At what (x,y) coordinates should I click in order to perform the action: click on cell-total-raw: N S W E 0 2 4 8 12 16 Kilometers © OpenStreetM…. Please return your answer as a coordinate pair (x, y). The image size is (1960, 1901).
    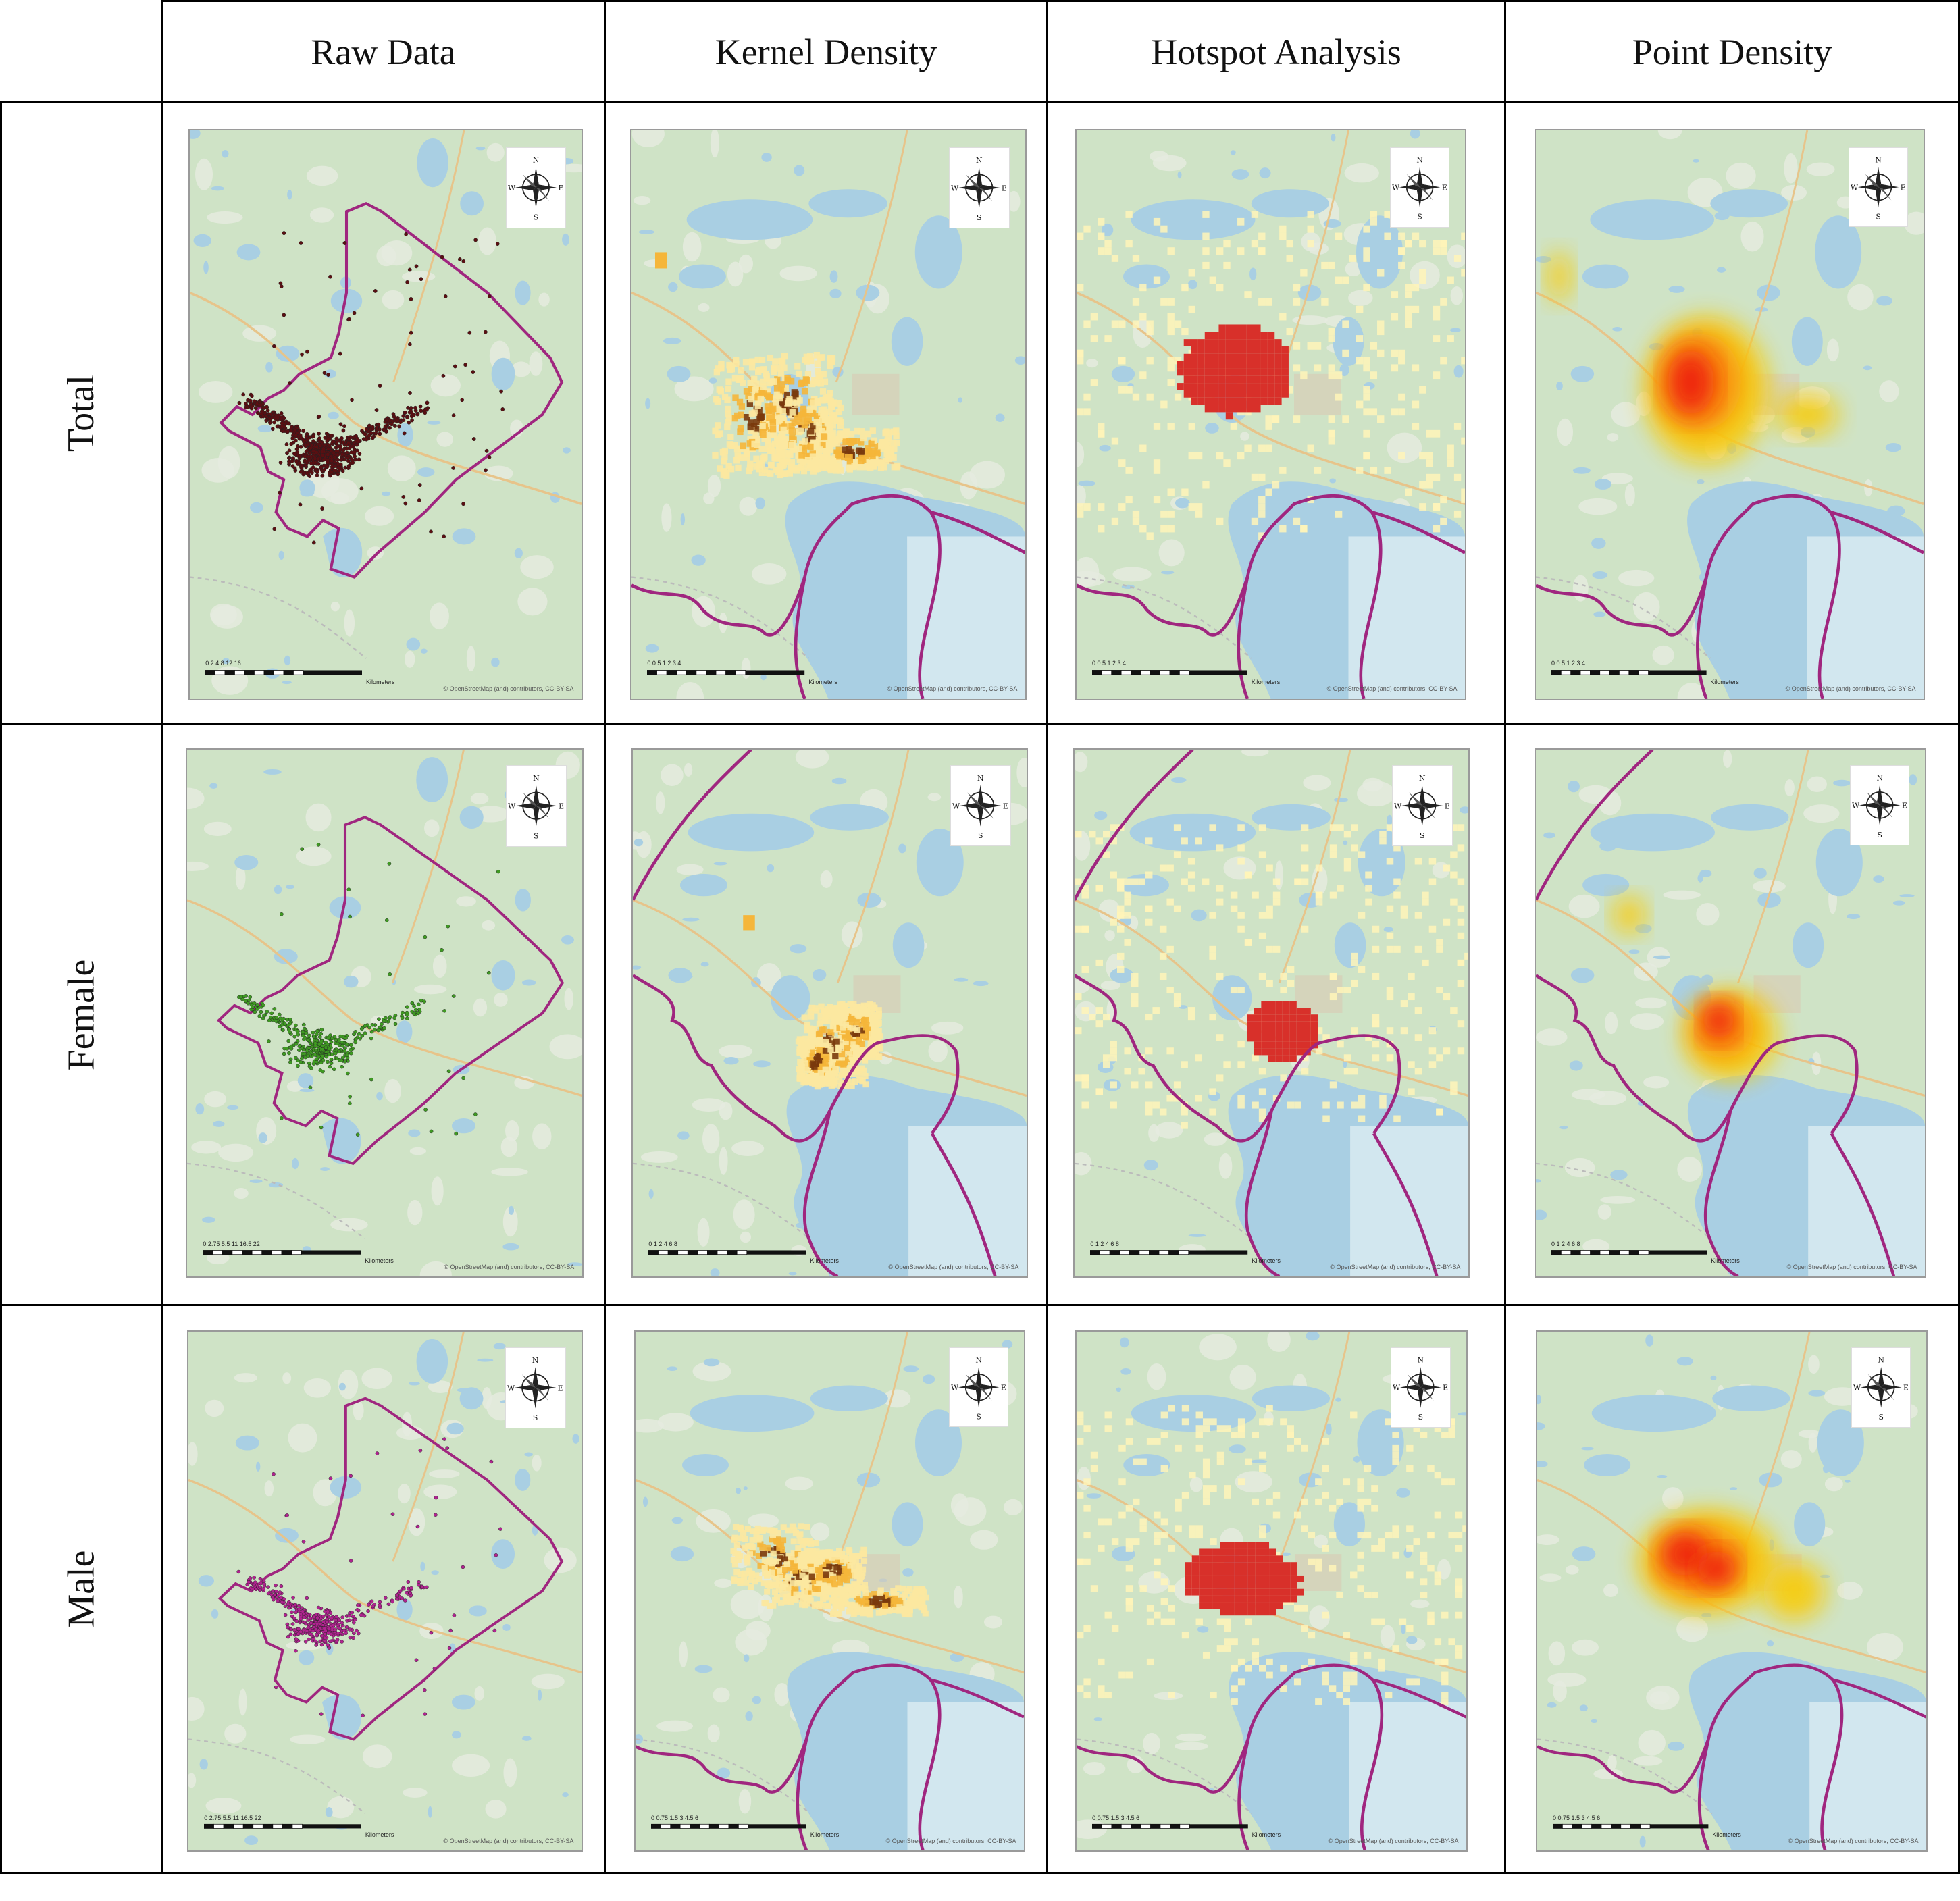
    Looking at the image, I should click on (382, 412).